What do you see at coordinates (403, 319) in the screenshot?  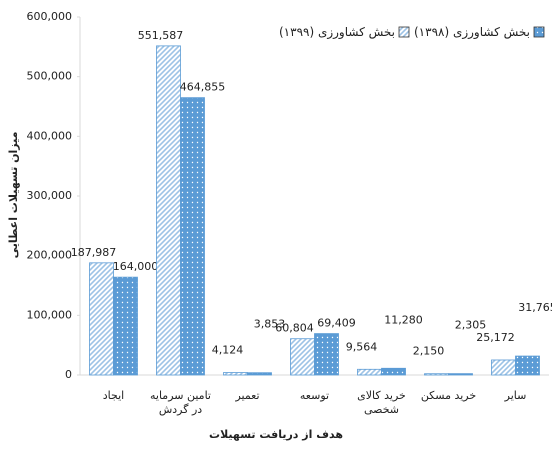 I see `value-label: 11,280` at bounding box center [403, 319].